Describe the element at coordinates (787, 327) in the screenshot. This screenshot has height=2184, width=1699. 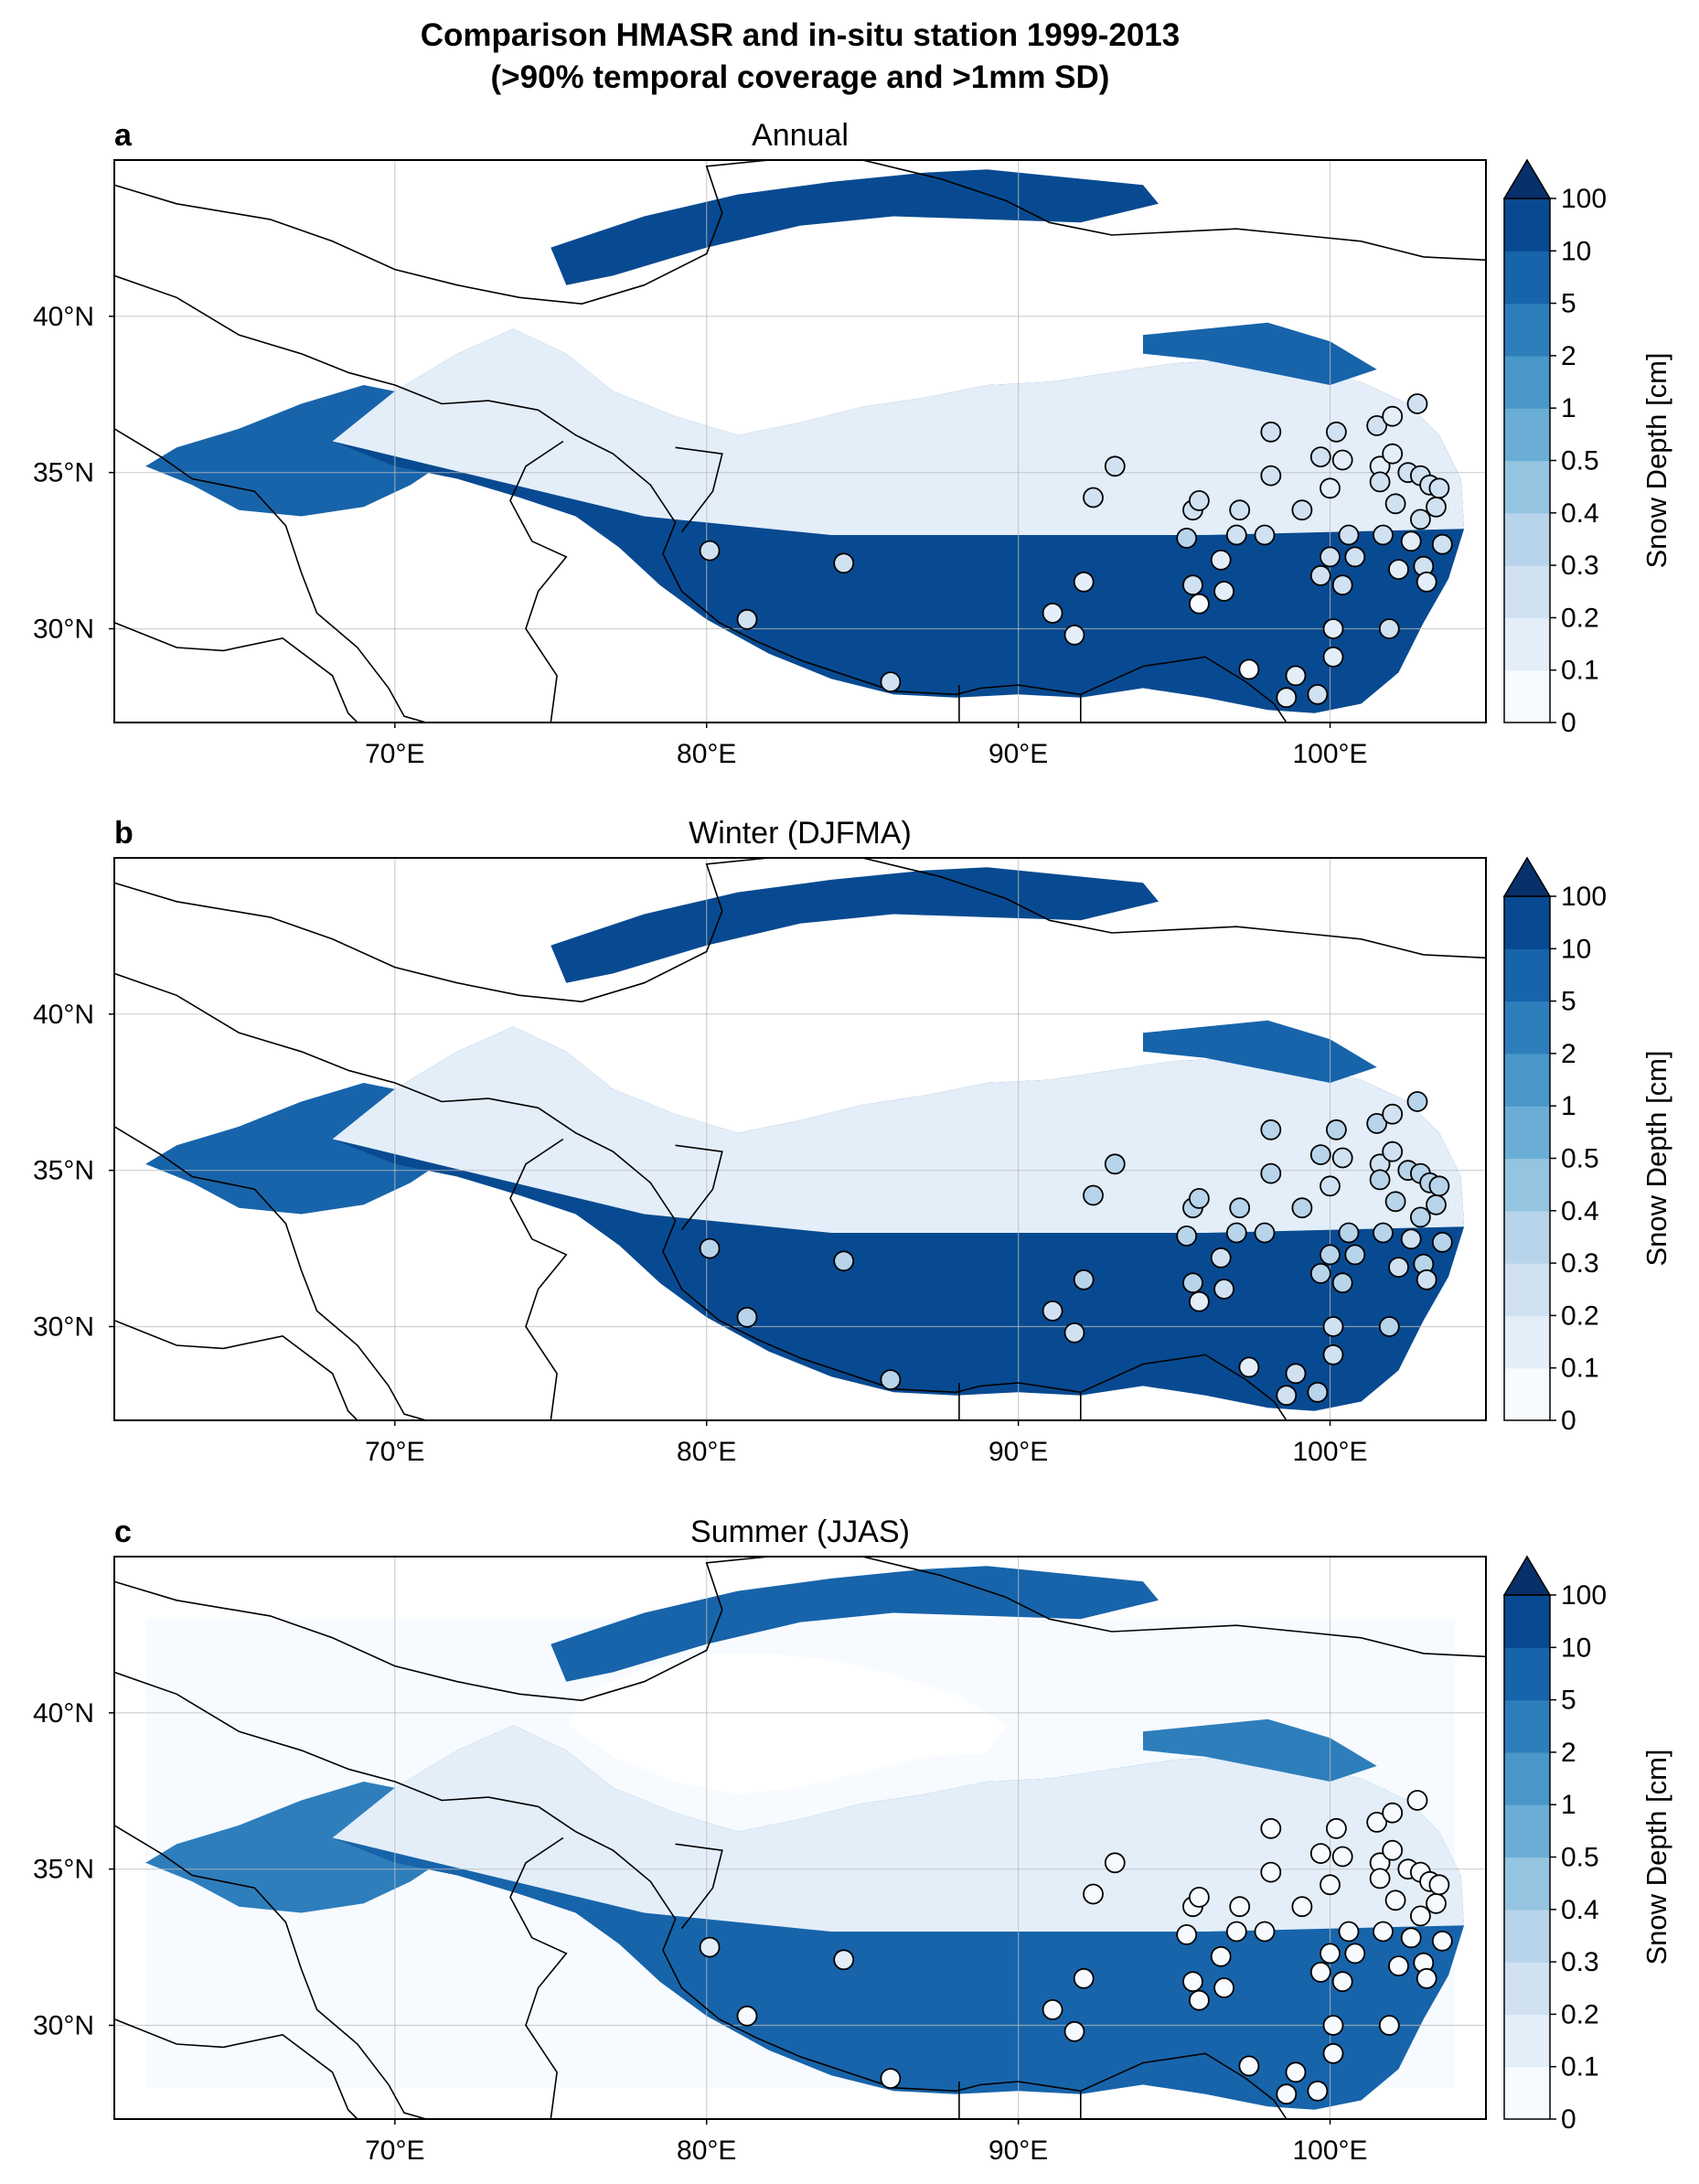
I see `tarim-basin` at that location.